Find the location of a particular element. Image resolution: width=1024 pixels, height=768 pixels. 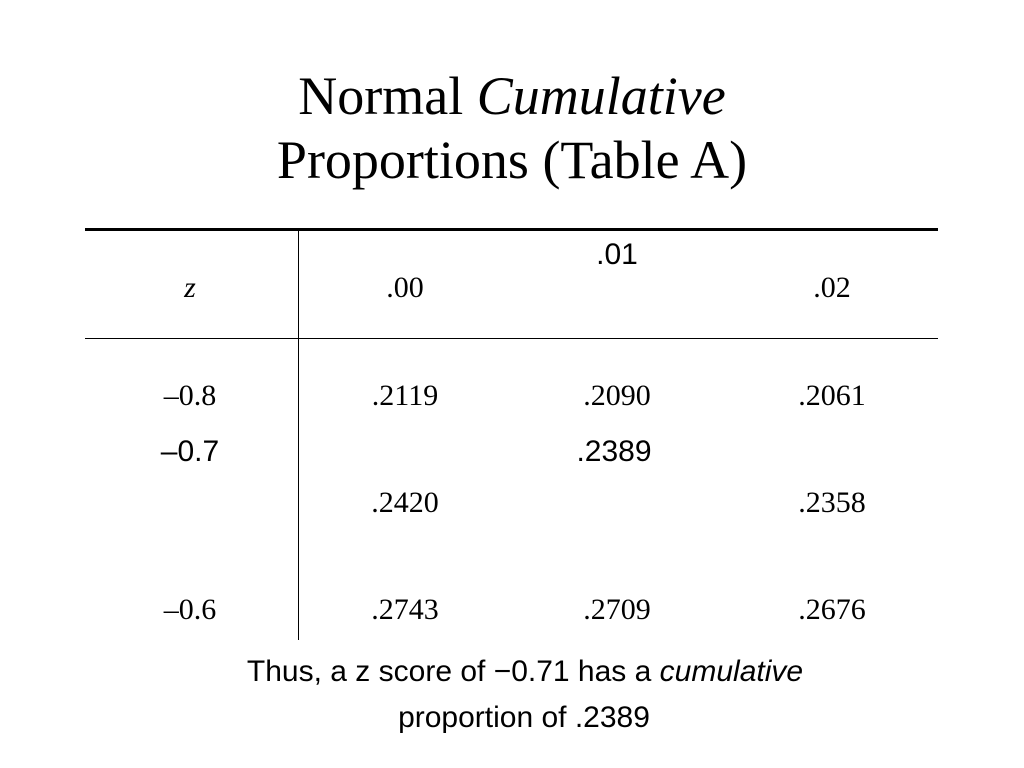

table-cell: .2090 is located at coordinates (617, 395).